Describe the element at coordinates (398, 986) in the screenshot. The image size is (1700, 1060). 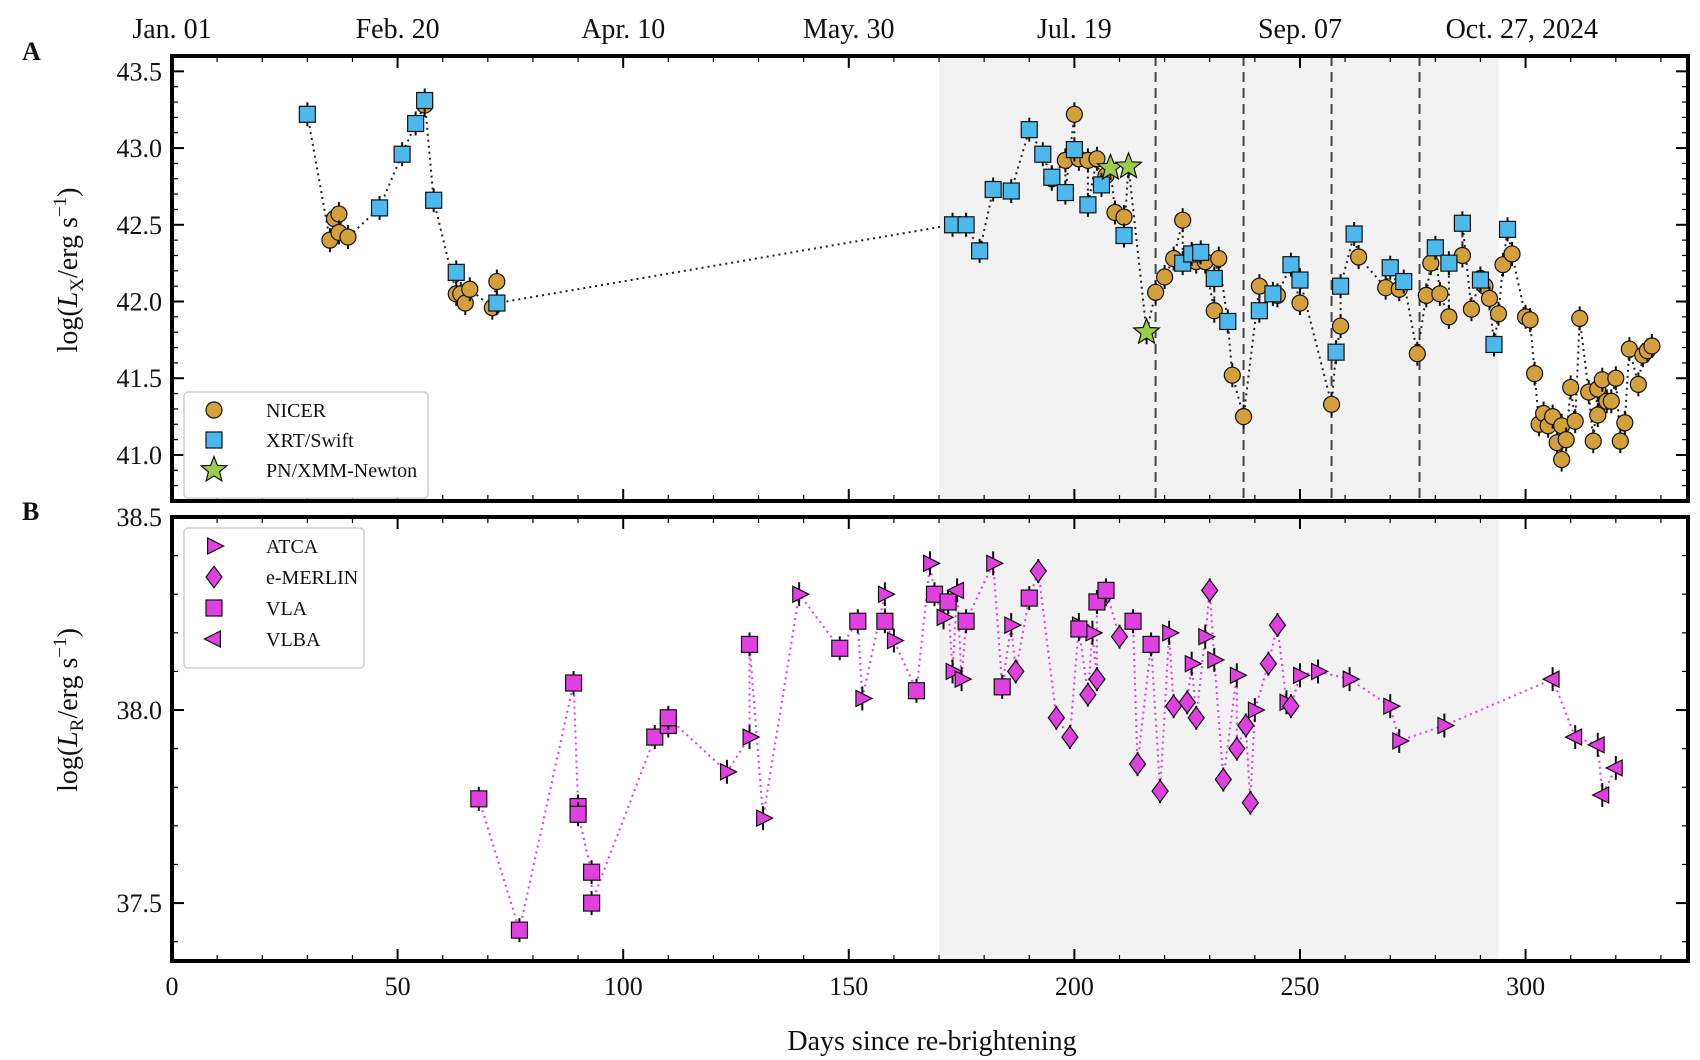
I see `x-tick-label: 50` at that location.